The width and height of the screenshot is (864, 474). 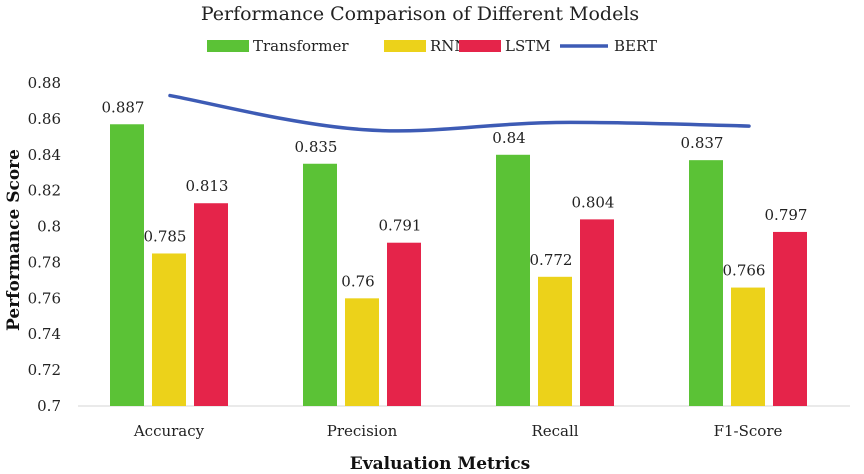 What do you see at coordinates (362, 352) in the screenshot?
I see `bar-rnn-precision` at bounding box center [362, 352].